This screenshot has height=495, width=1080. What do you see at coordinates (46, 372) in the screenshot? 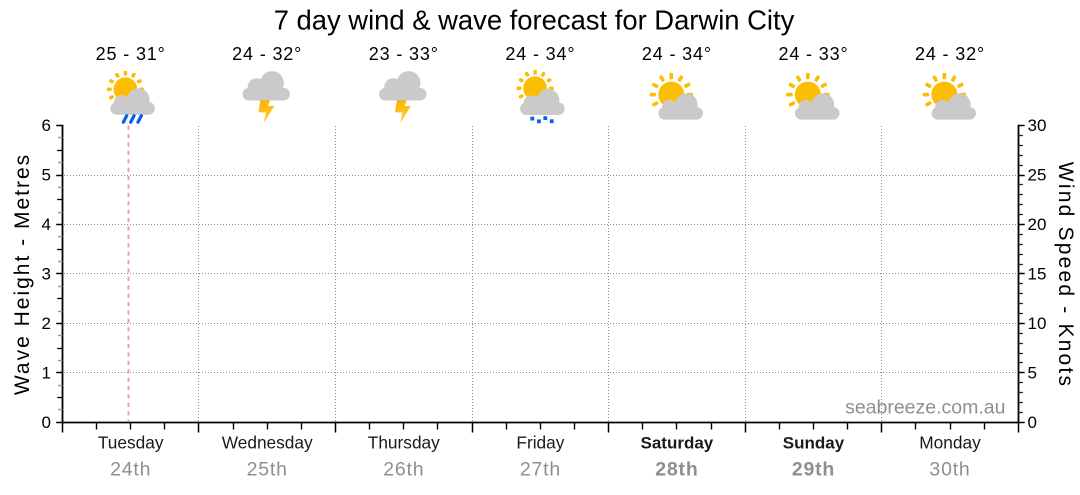
I see `svg-text: 1` at bounding box center [46, 372].